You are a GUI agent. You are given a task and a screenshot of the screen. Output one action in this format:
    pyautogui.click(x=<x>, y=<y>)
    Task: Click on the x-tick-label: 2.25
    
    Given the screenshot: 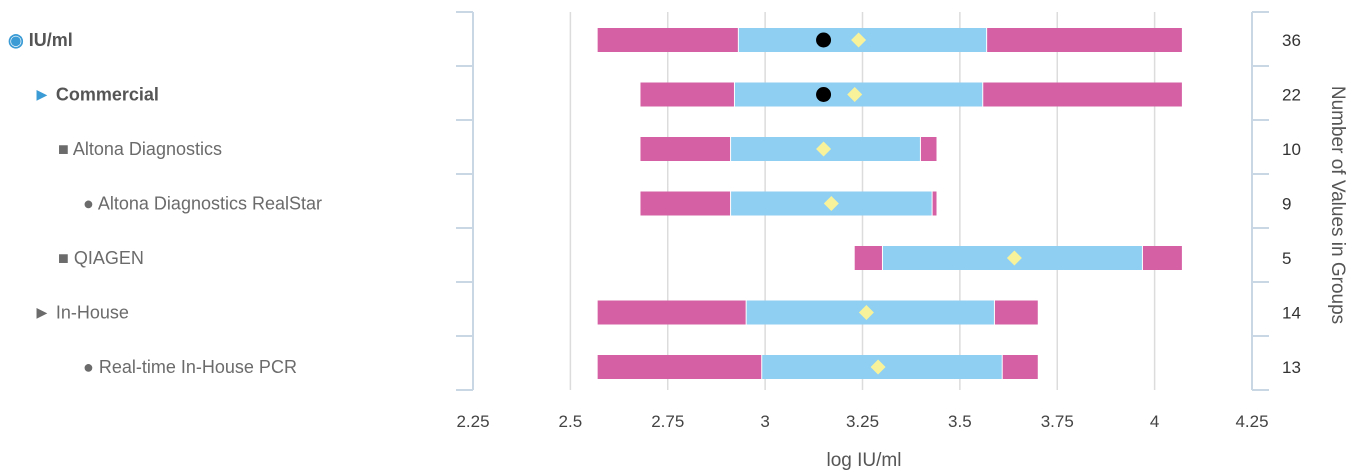 What is the action you would take?
    pyautogui.click(x=472, y=421)
    